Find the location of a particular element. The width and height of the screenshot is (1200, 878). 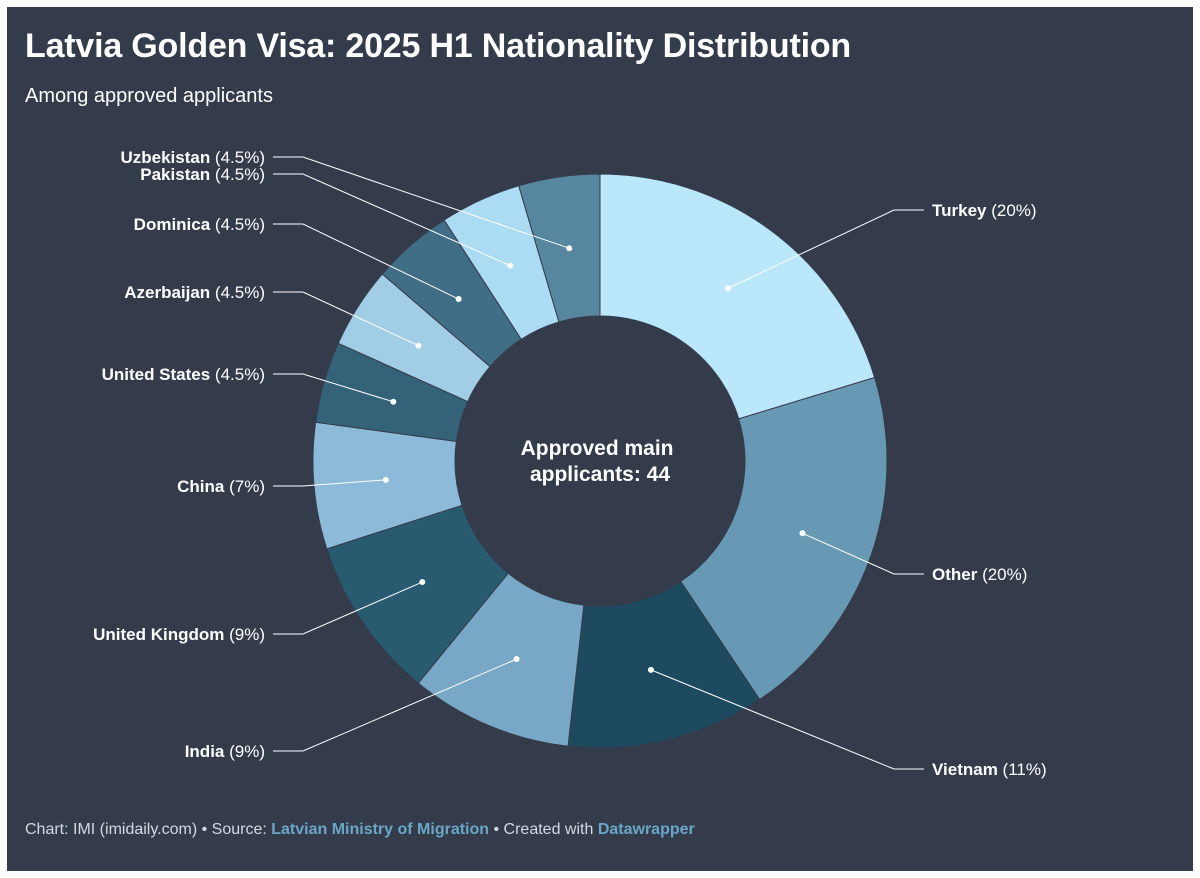

slice-label-united-kingdom: United Kingdom (9%) is located at coordinates (179, 634).